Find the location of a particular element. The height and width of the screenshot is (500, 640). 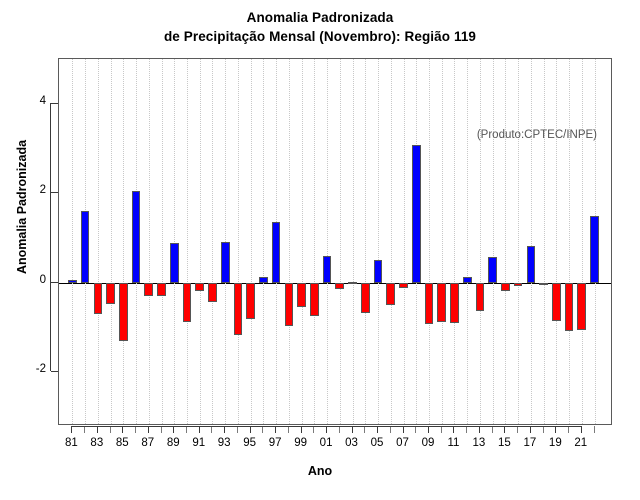

x-tick-label: 07 is located at coordinates (402, 443).